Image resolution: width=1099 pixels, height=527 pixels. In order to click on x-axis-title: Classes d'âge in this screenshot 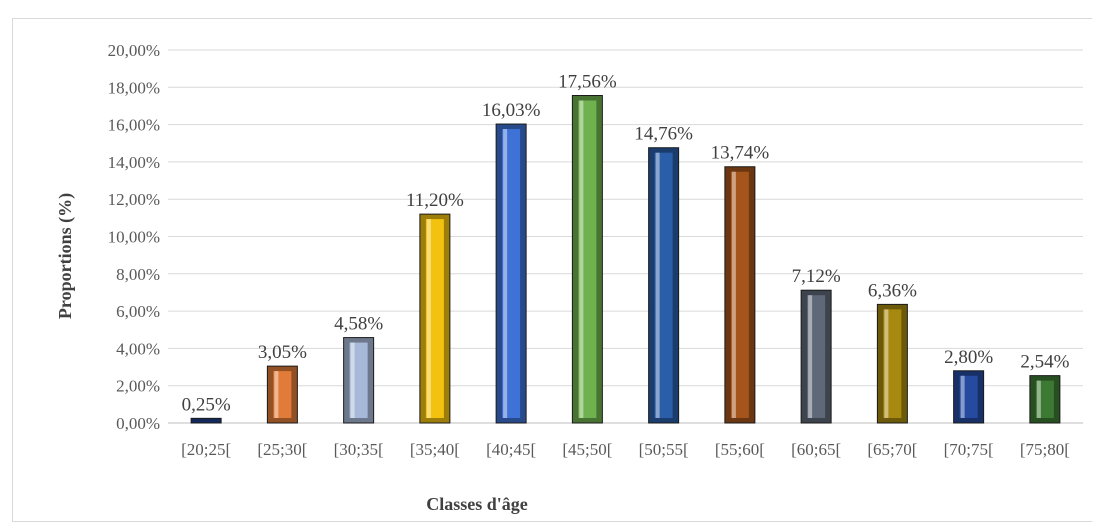, I will do `click(477, 504)`.